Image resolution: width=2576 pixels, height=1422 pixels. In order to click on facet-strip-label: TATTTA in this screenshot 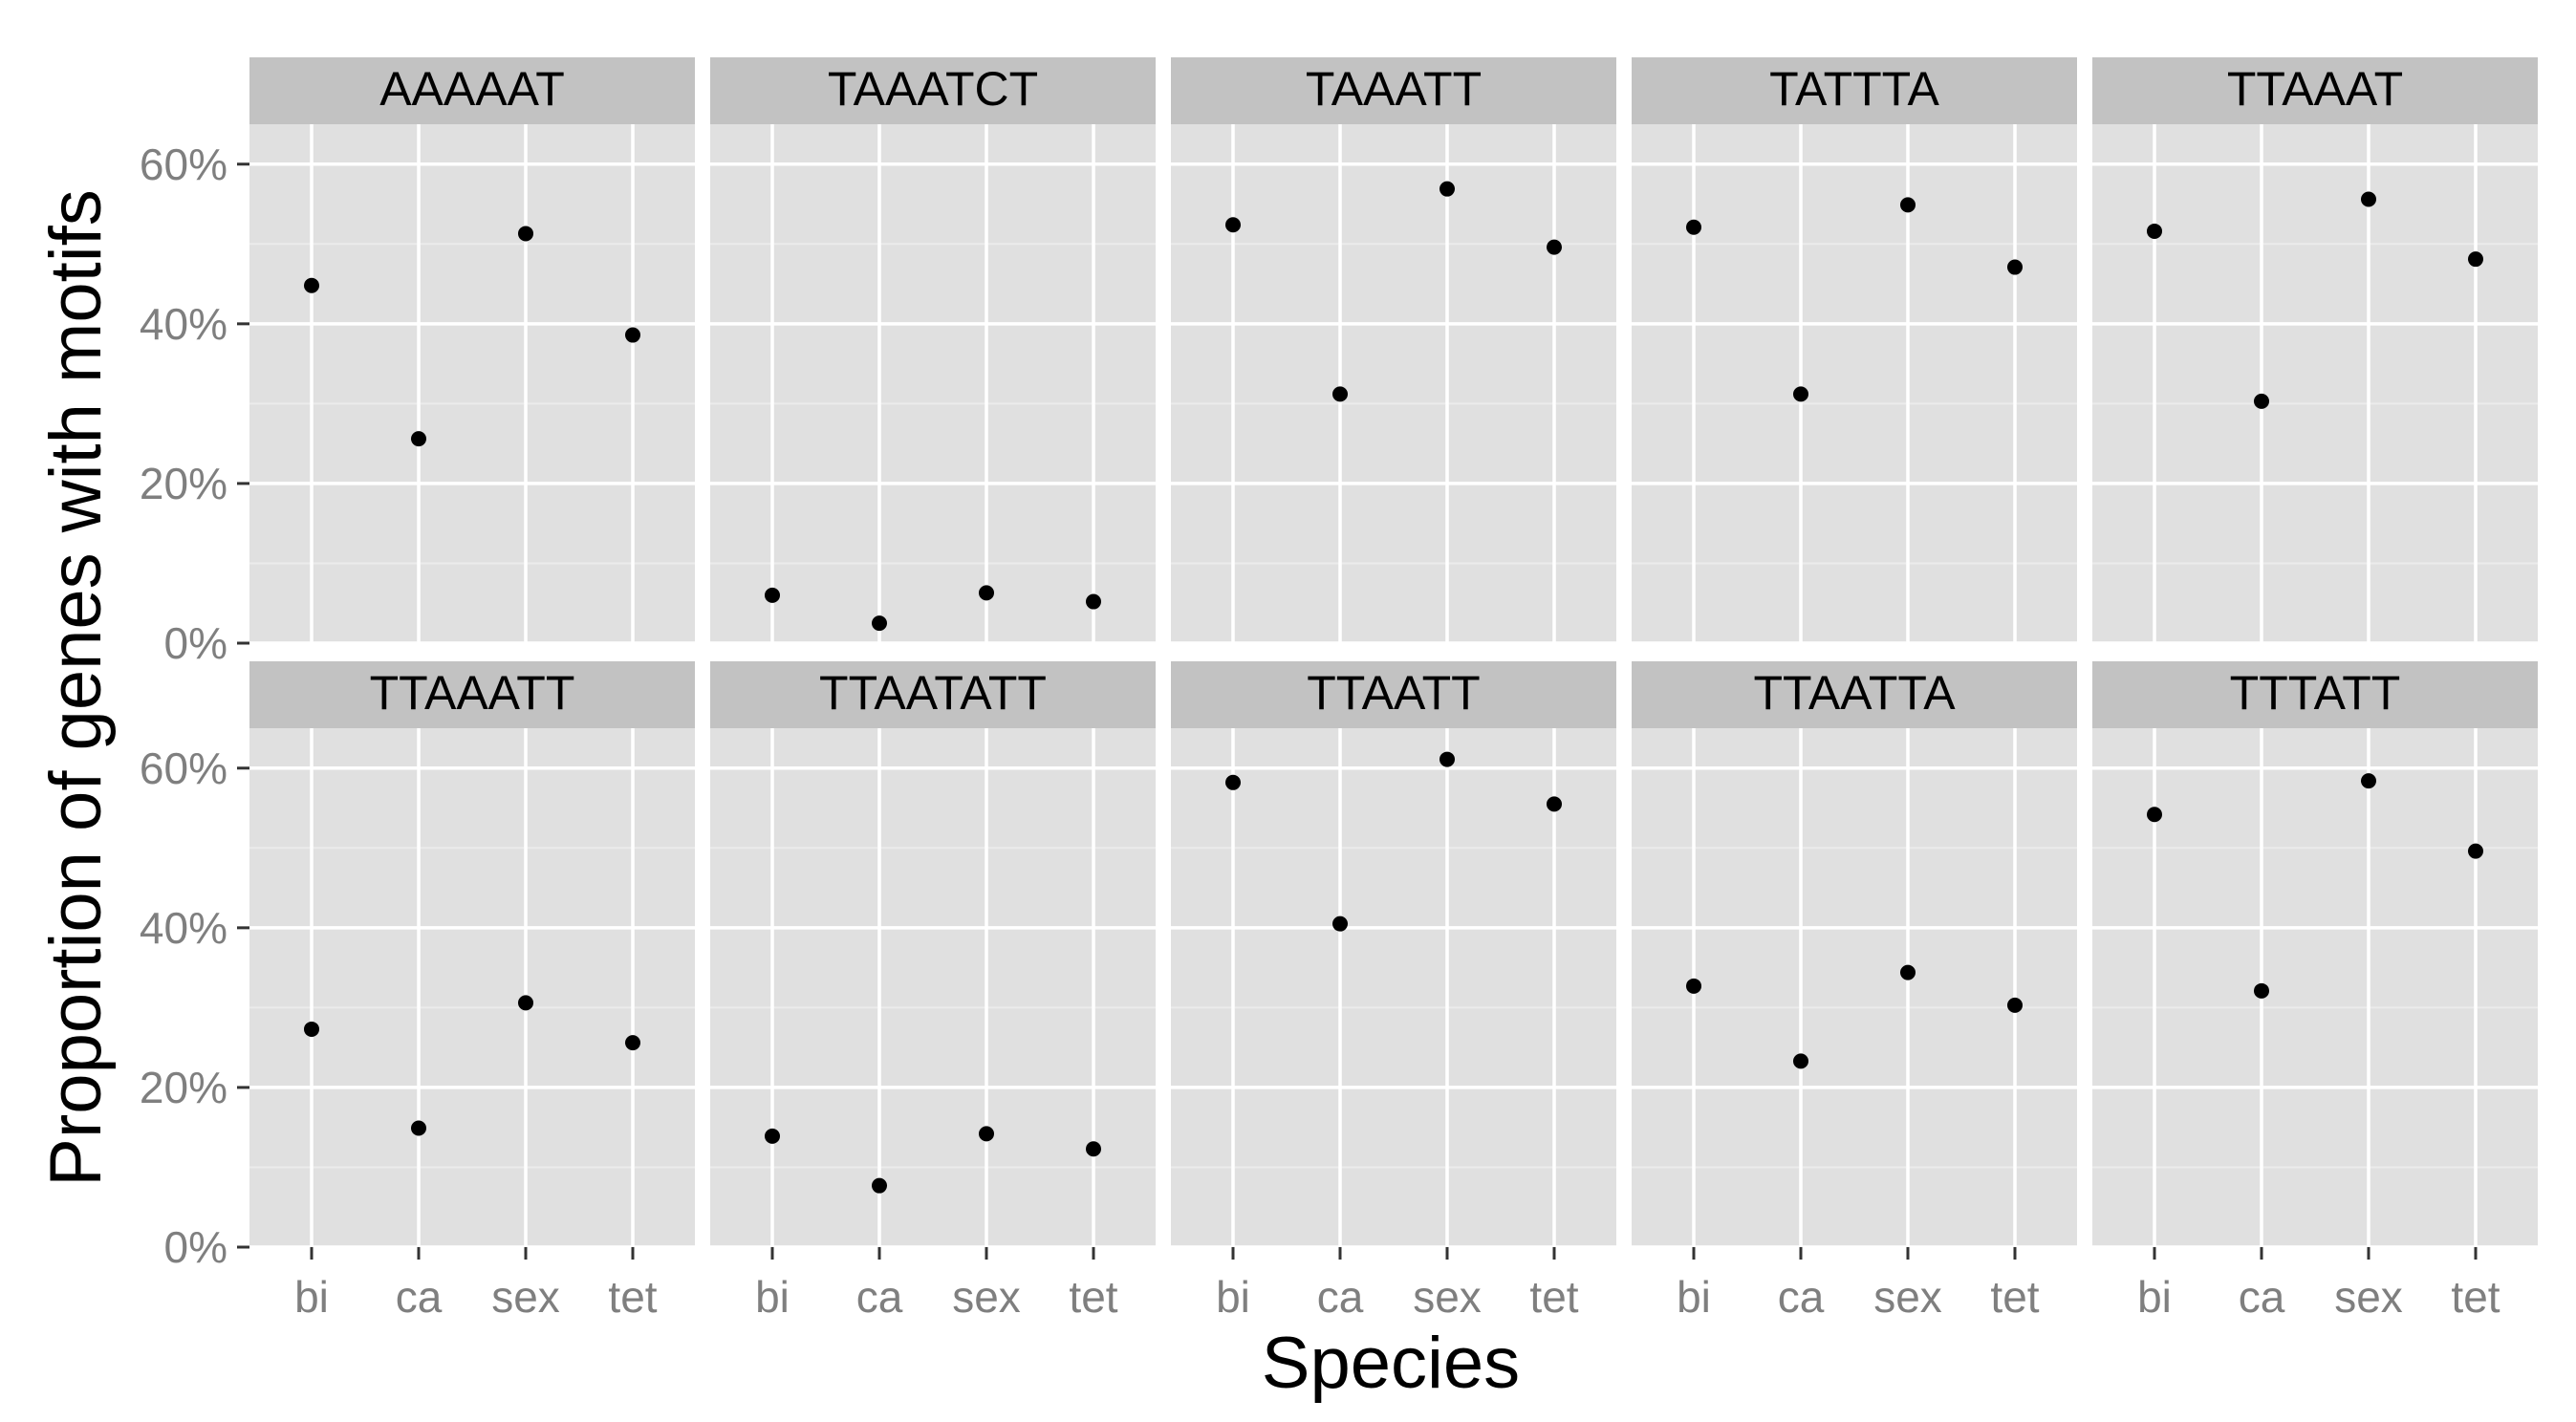, I will do `click(1854, 89)`.